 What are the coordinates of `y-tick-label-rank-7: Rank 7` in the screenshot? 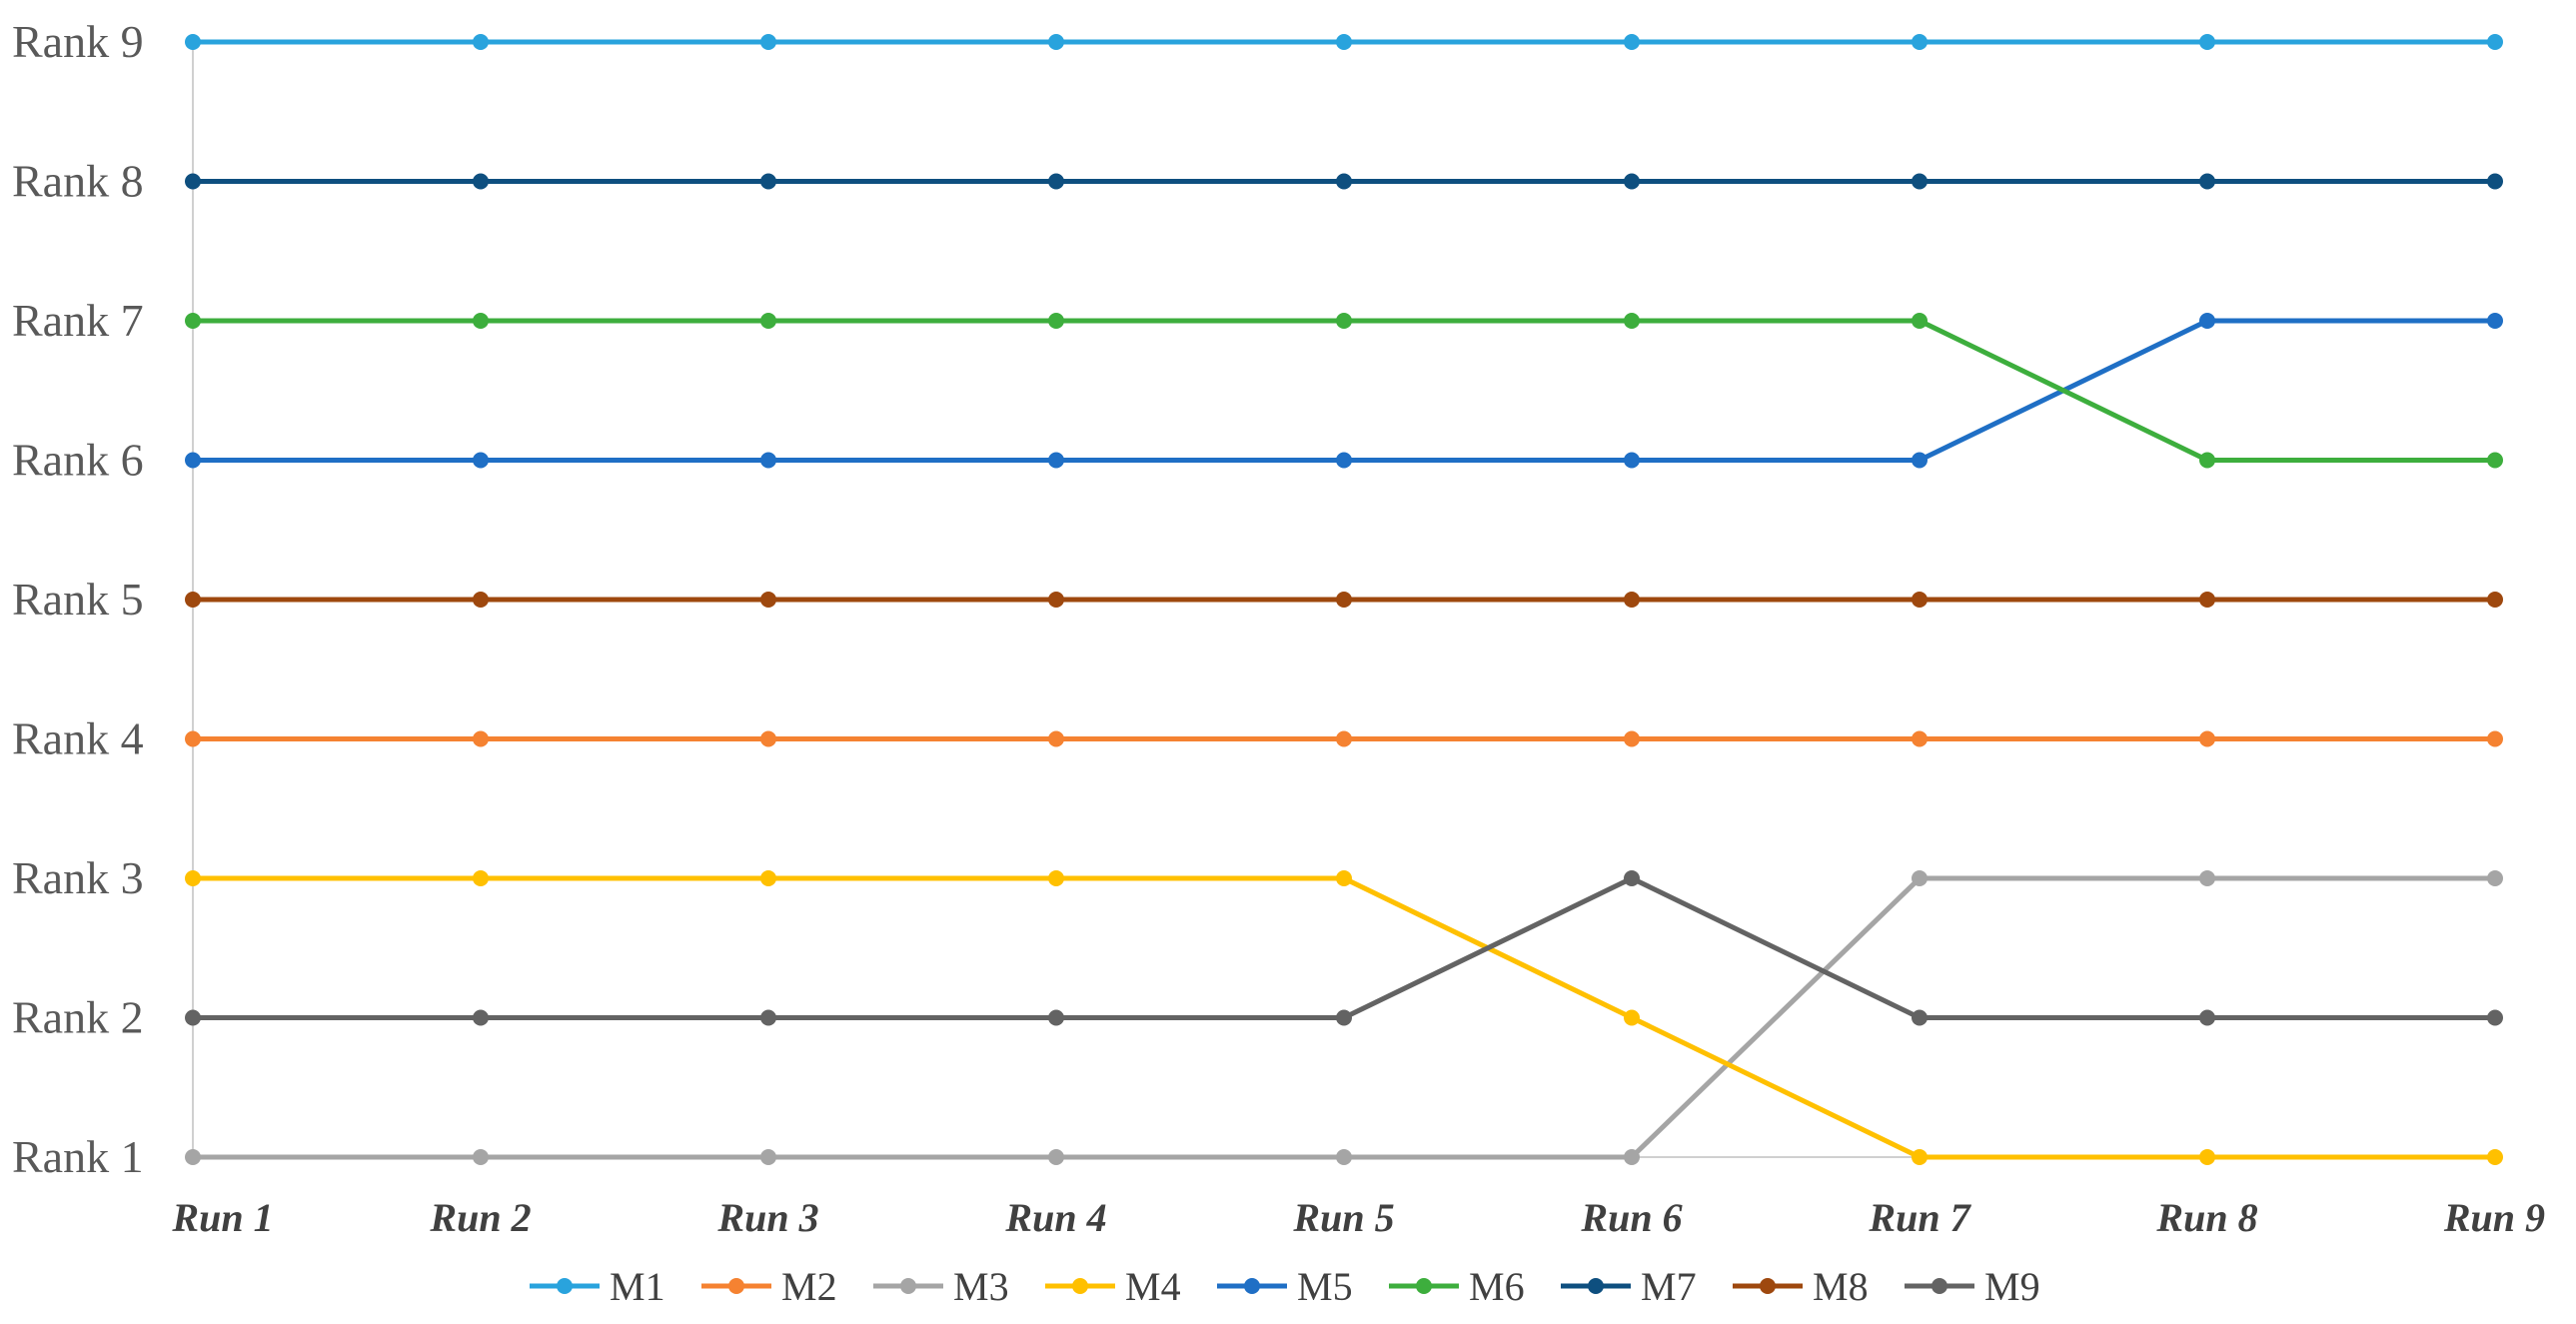 It's located at (78, 320).